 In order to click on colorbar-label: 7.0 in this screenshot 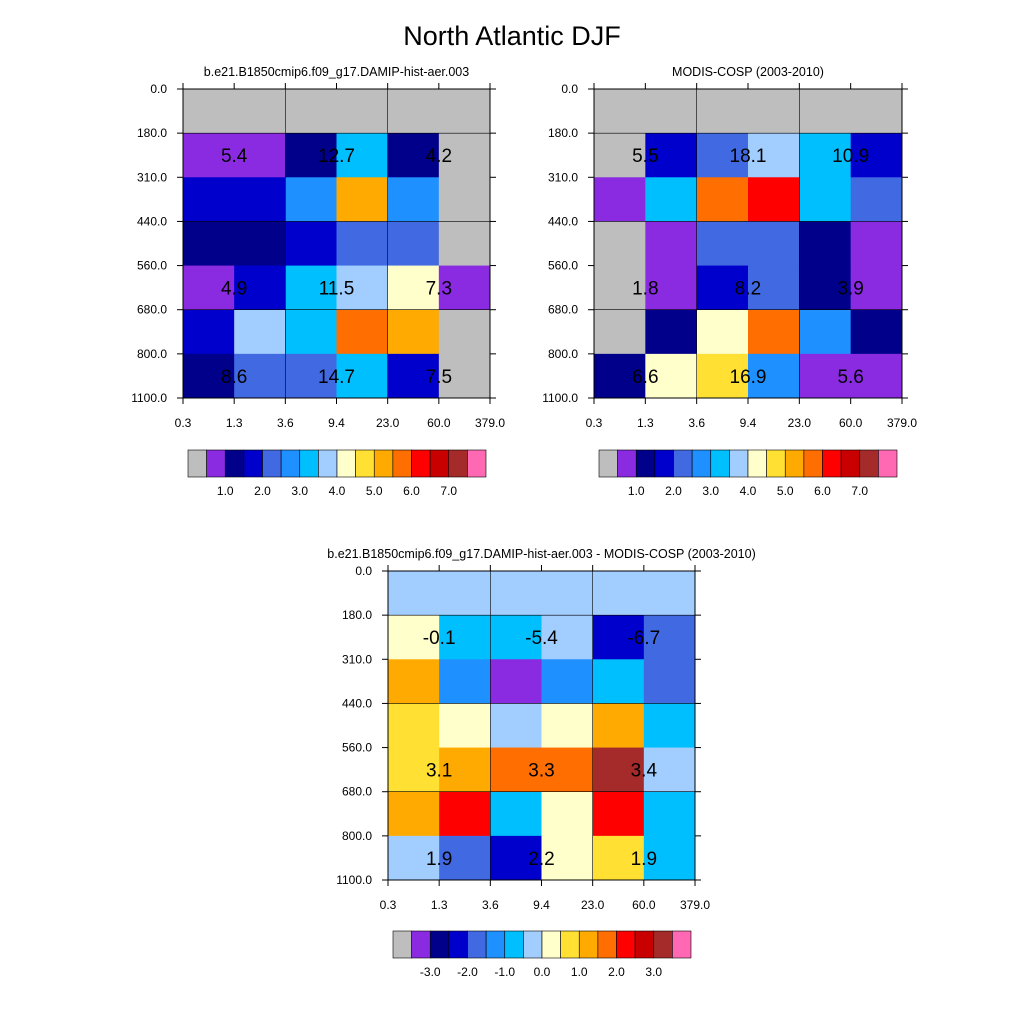, I will do `click(859, 491)`.